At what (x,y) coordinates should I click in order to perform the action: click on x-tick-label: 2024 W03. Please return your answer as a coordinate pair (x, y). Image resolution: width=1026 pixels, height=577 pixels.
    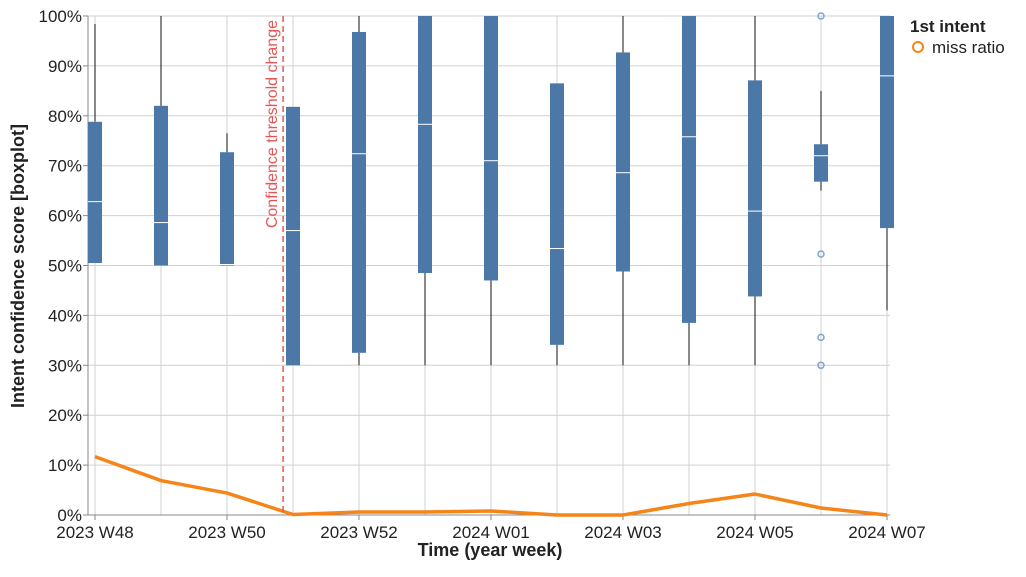
    Looking at the image, I should click on (623, 532).